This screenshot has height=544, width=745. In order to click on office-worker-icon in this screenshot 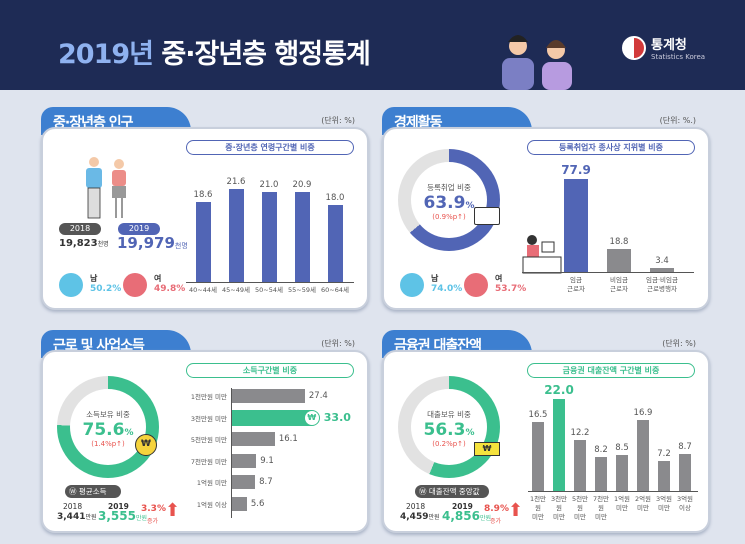, I will do `click(542, 254)`.